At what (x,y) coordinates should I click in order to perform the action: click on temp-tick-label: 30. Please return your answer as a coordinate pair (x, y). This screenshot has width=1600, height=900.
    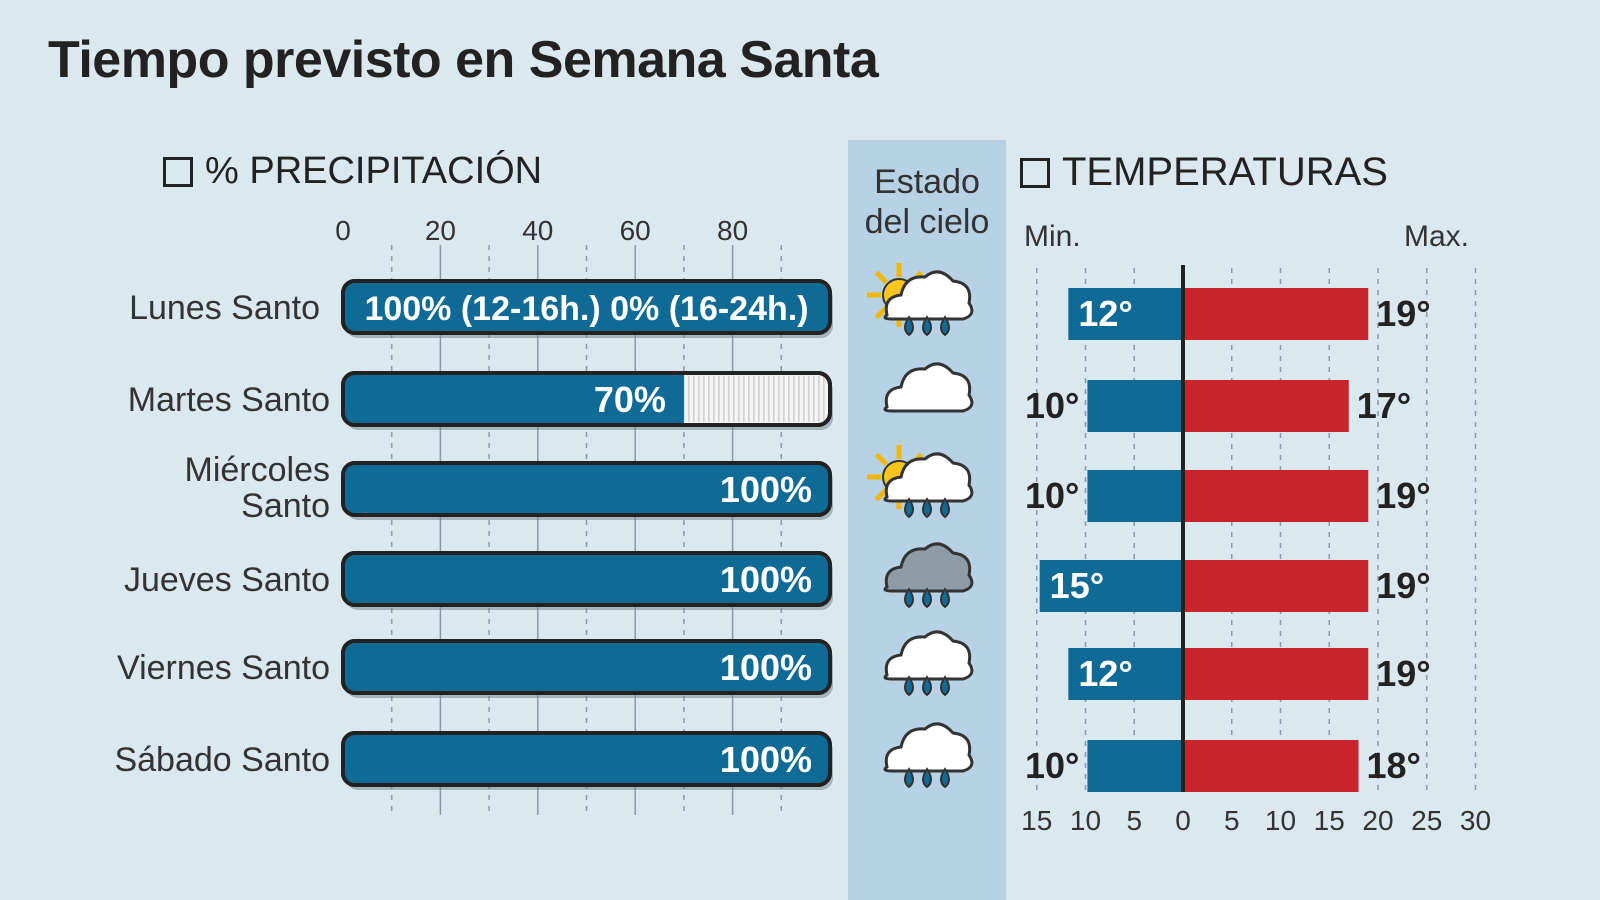
    Looking at the image, I should click on (1475, 820).